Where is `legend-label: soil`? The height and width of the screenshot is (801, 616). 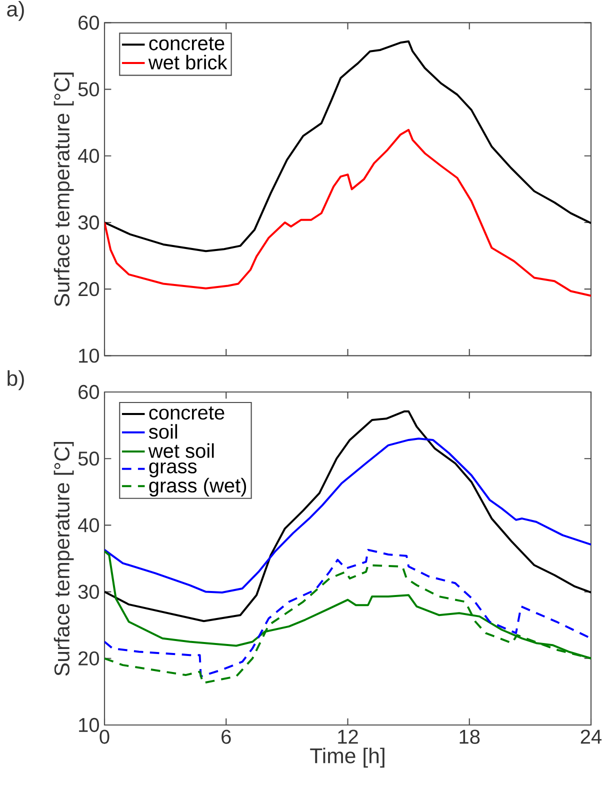 legend-label: soil is located at coordinates (163, 431).